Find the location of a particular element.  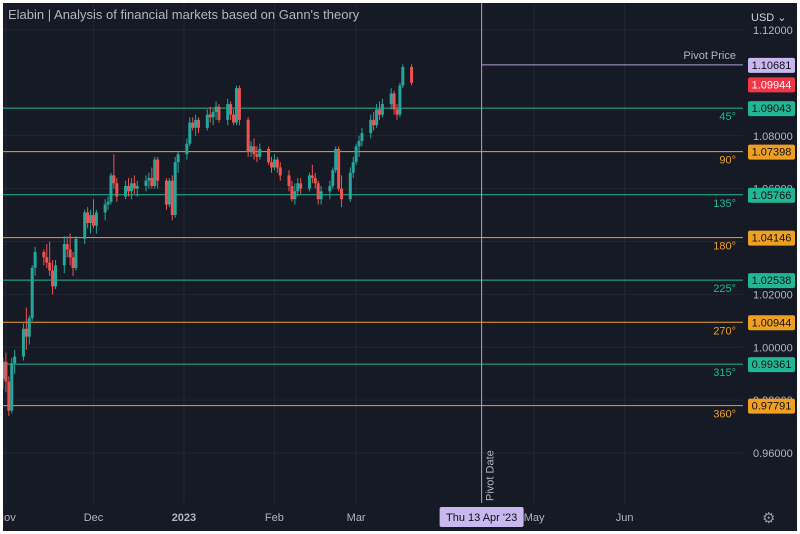

gann-angle-label: 180° is located at coordinates (724, 247).